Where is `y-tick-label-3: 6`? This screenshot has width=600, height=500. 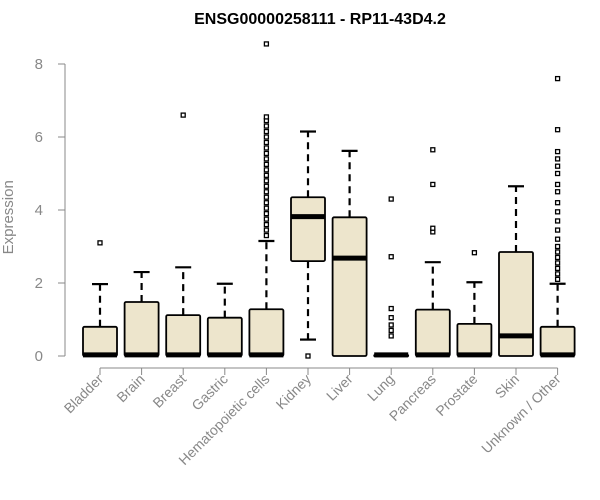 y-tick-label-3: 6 is located at coordinates (39, 137).